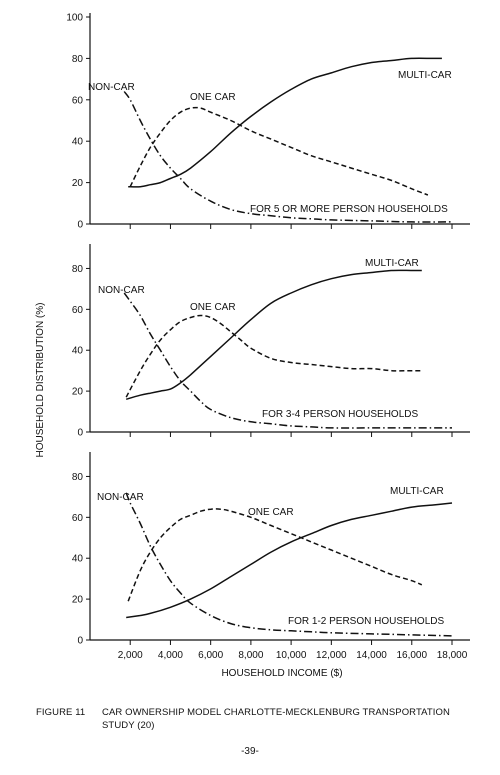 This screenshot has height=775, width=500. What do you see at coordinates (250, 751) in the screenshot?
I see `page-number: -39-` at bounding box center [250, 751].